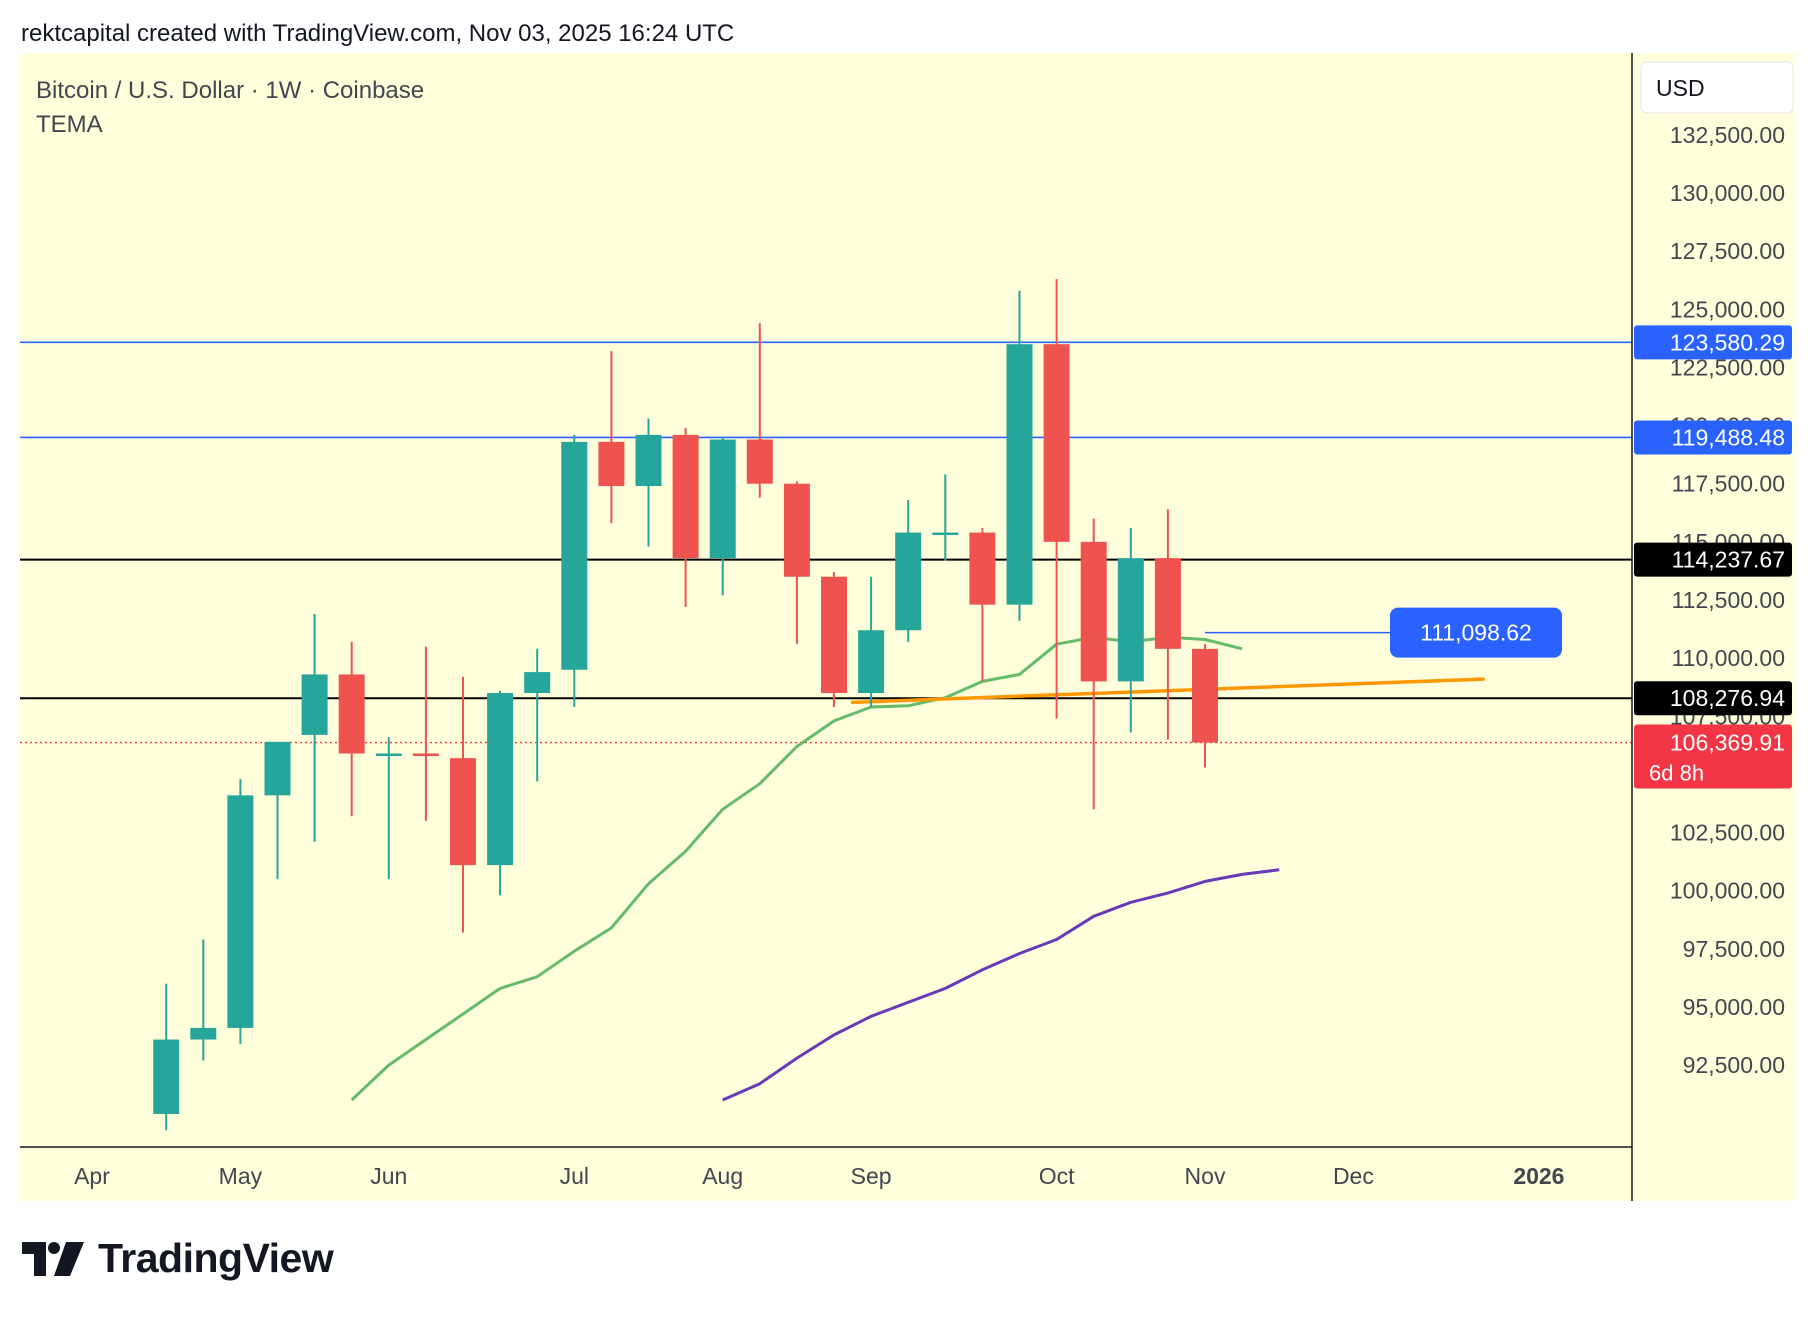  I want to click on legend-symbol: Bitcoin / U.S. Dollar · 1W · Coinbase, so click(230, 90).